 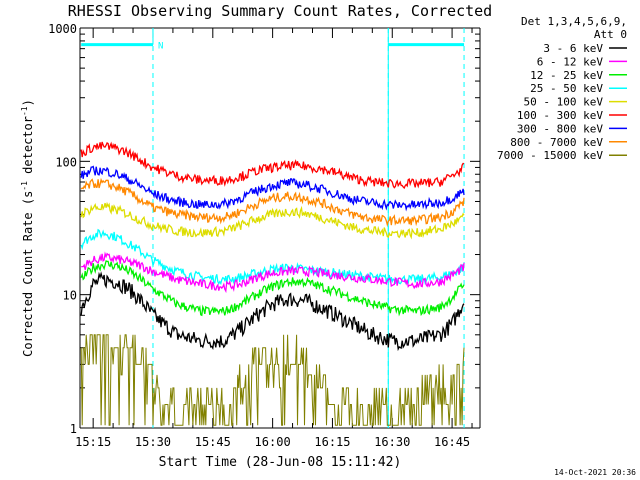 I want to click on series-line-300-800-kev, so click(x=272, y=188).